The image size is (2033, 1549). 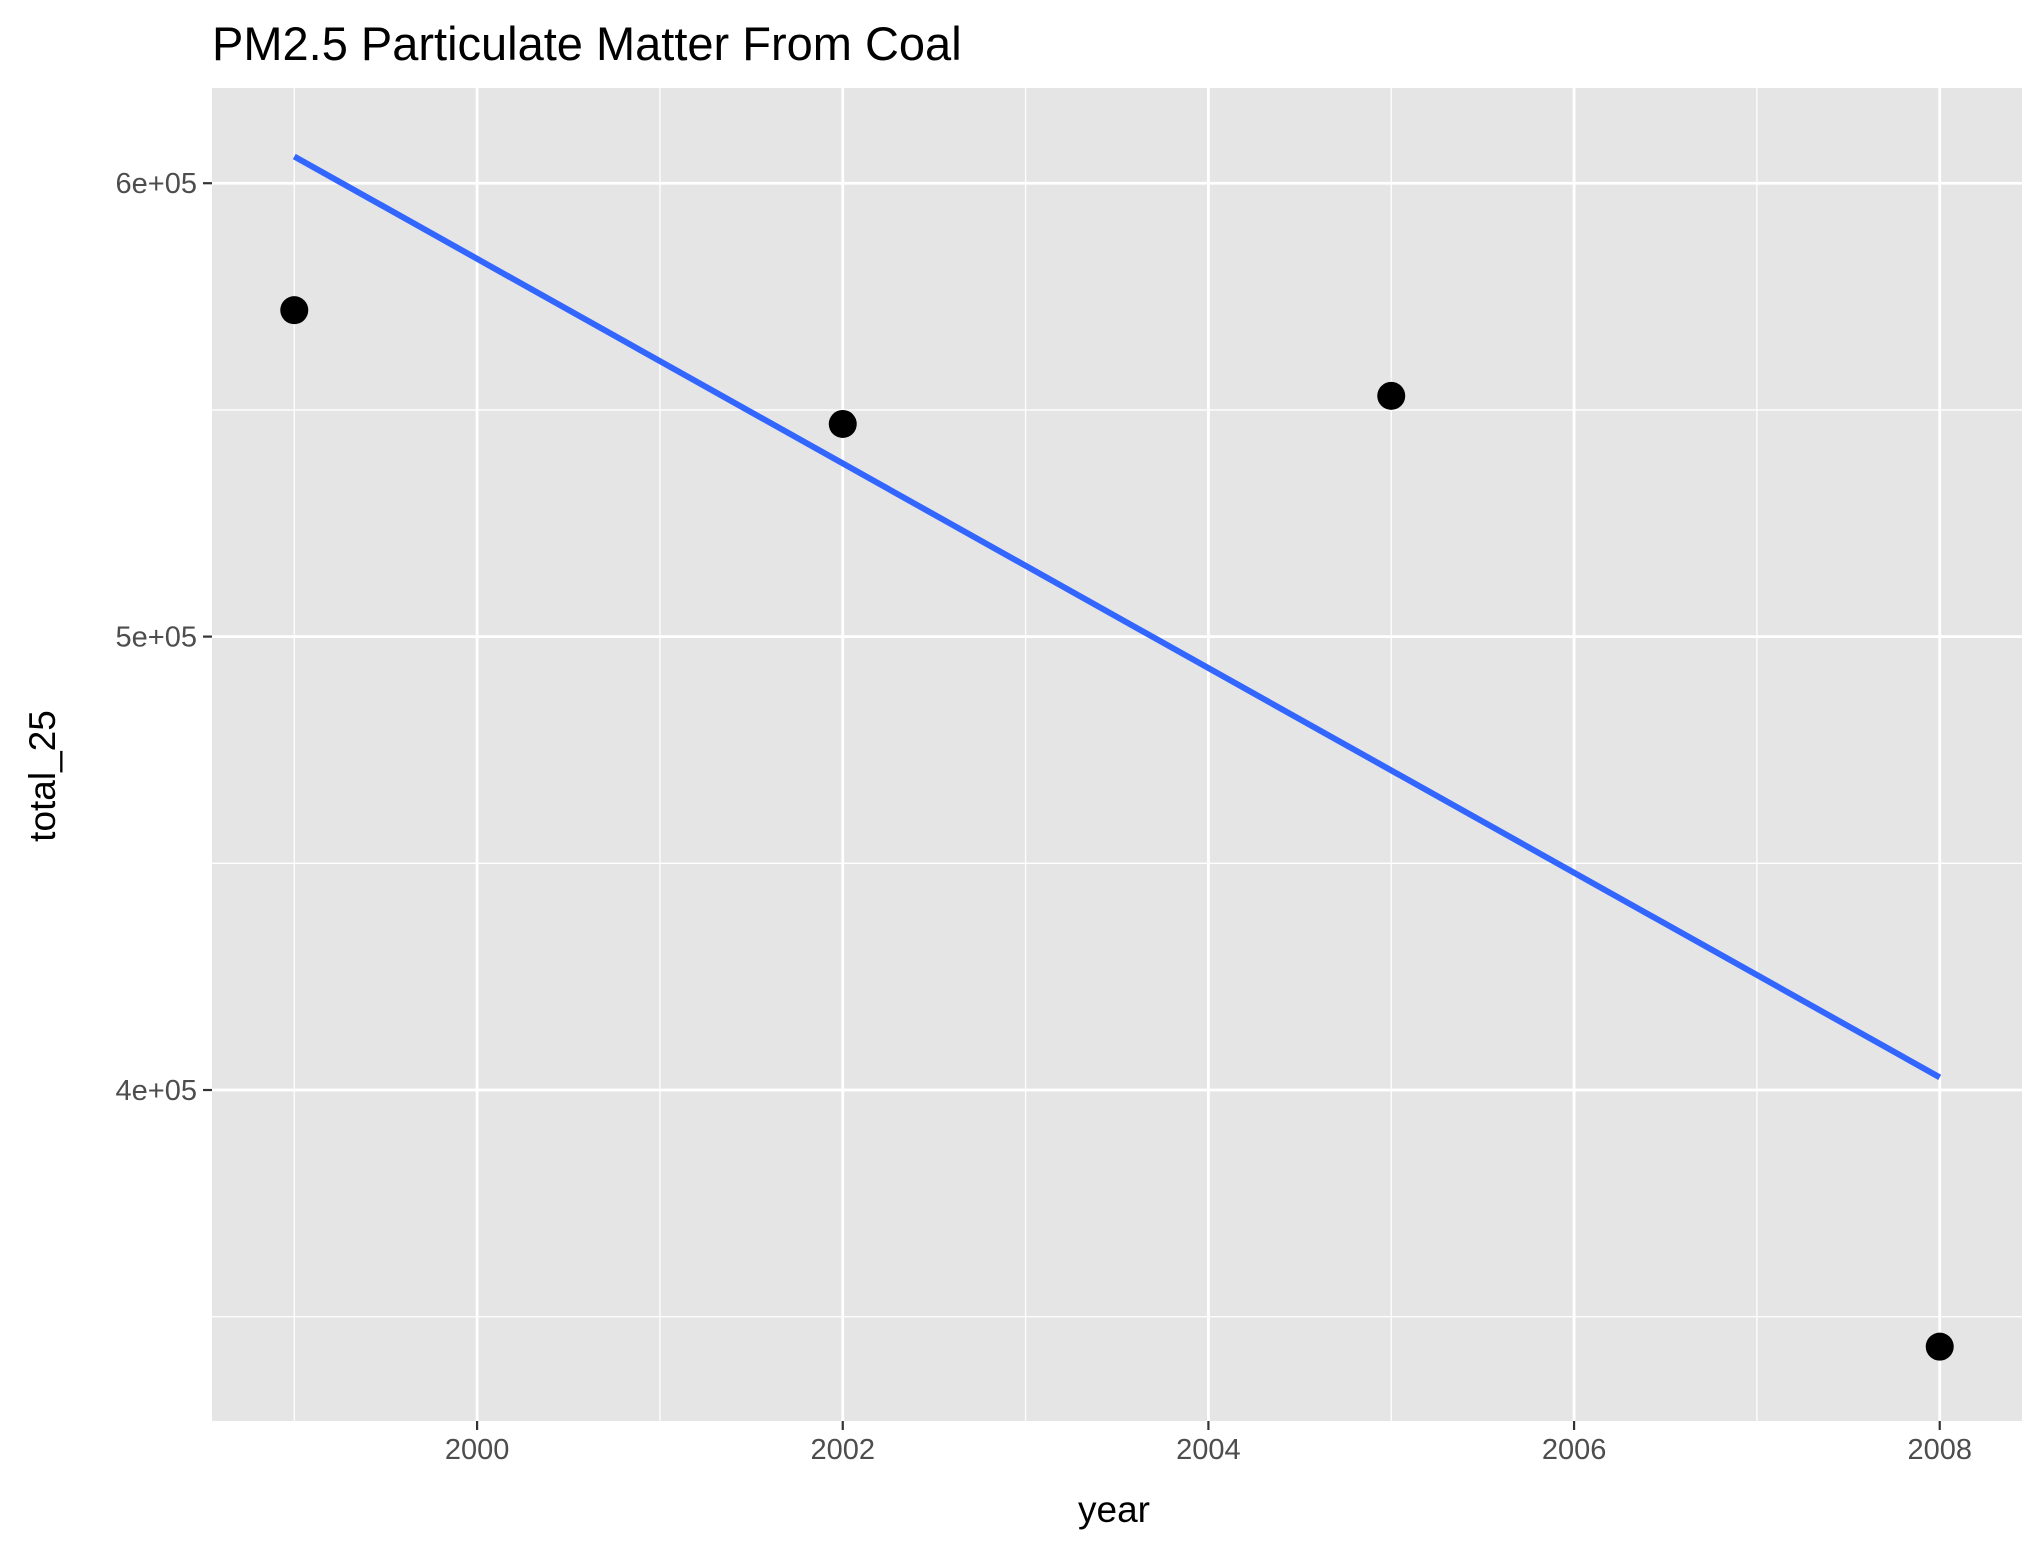 What do you see at coordinates (42, 776) in the screenshot?
I see `y-axis-title: total_25` at bounding box center [42, 776].